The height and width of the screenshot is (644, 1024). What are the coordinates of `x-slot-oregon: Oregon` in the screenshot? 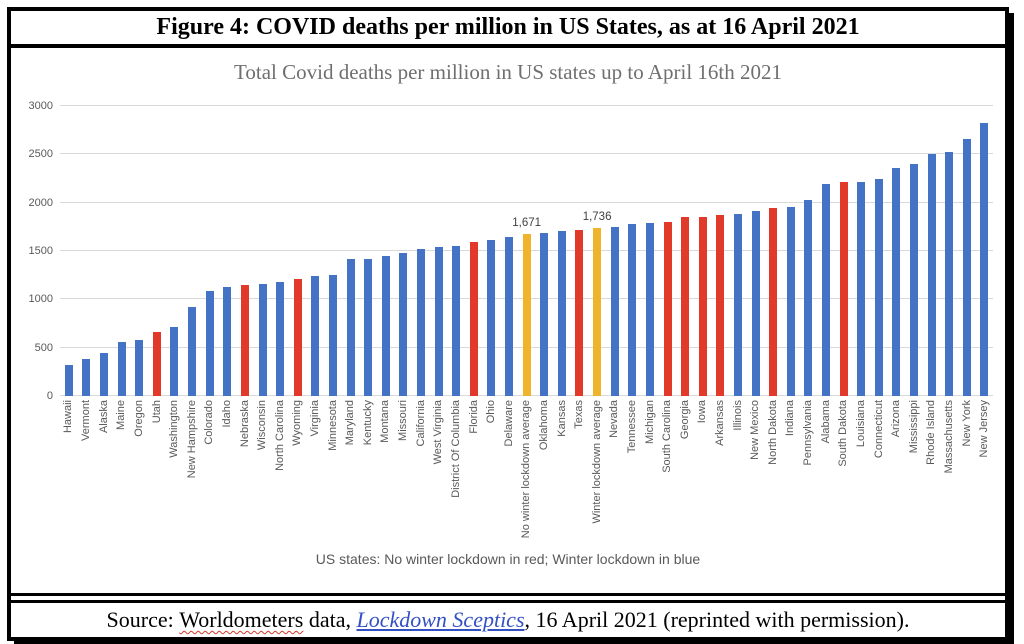 It's located at (139, 471).